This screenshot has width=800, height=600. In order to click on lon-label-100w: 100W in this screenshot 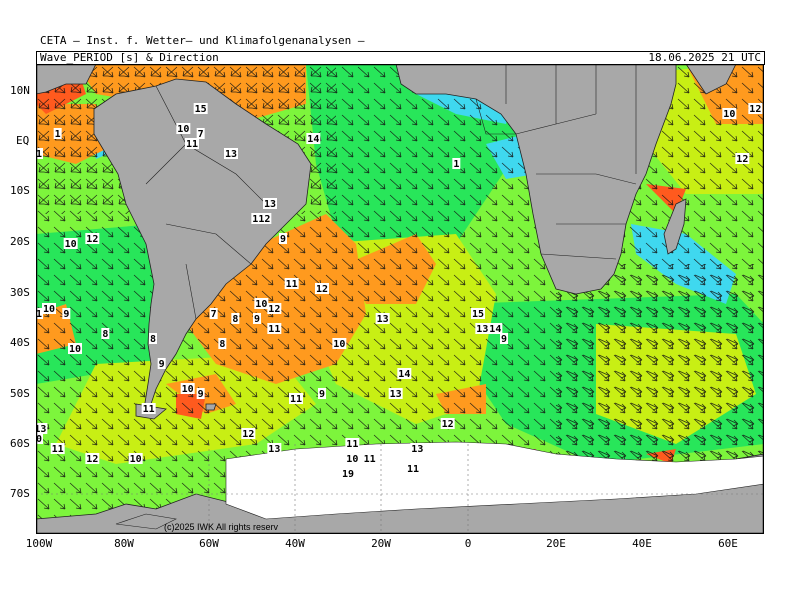, I will do `click(39, 543)`.